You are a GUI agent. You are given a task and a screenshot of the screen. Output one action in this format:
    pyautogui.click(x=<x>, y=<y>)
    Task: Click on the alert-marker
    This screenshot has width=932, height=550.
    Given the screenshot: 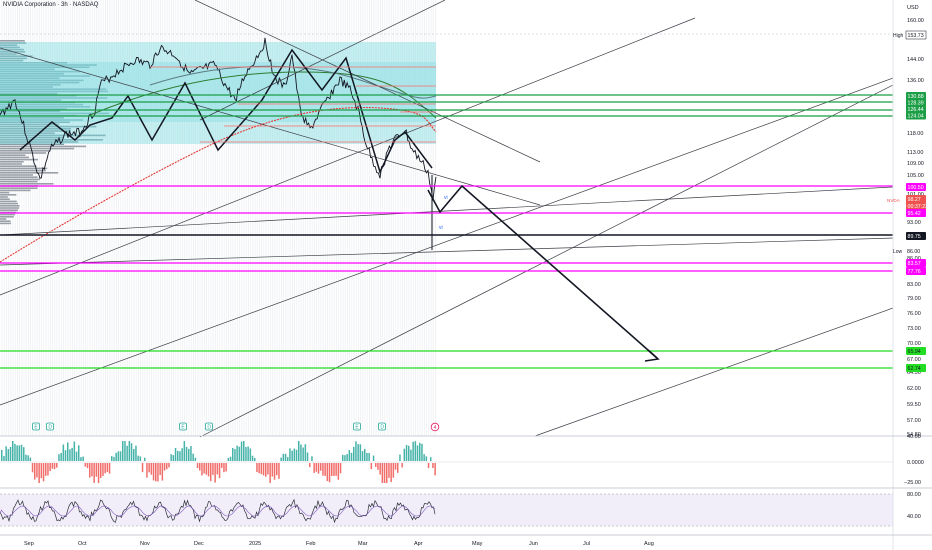 What is the action you would take?
    pyautogui.click(x=435, y=427)
    